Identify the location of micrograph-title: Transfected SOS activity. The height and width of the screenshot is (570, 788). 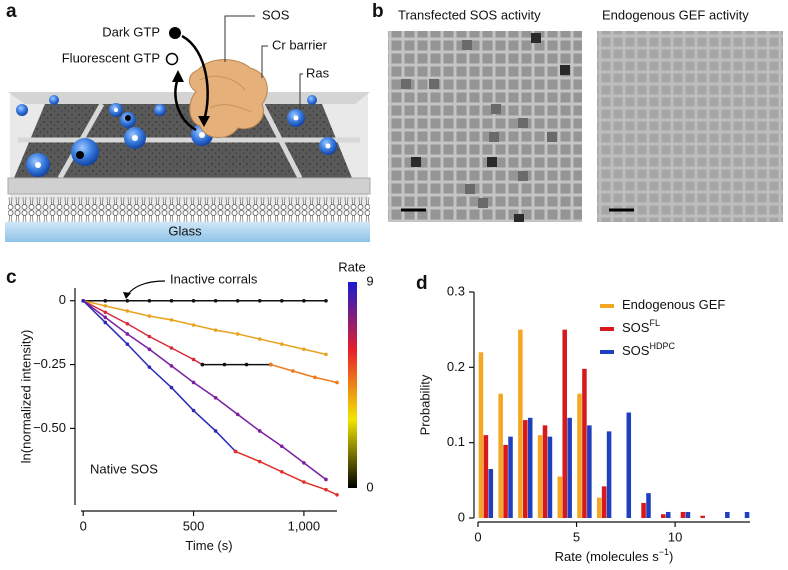
(469, 14).